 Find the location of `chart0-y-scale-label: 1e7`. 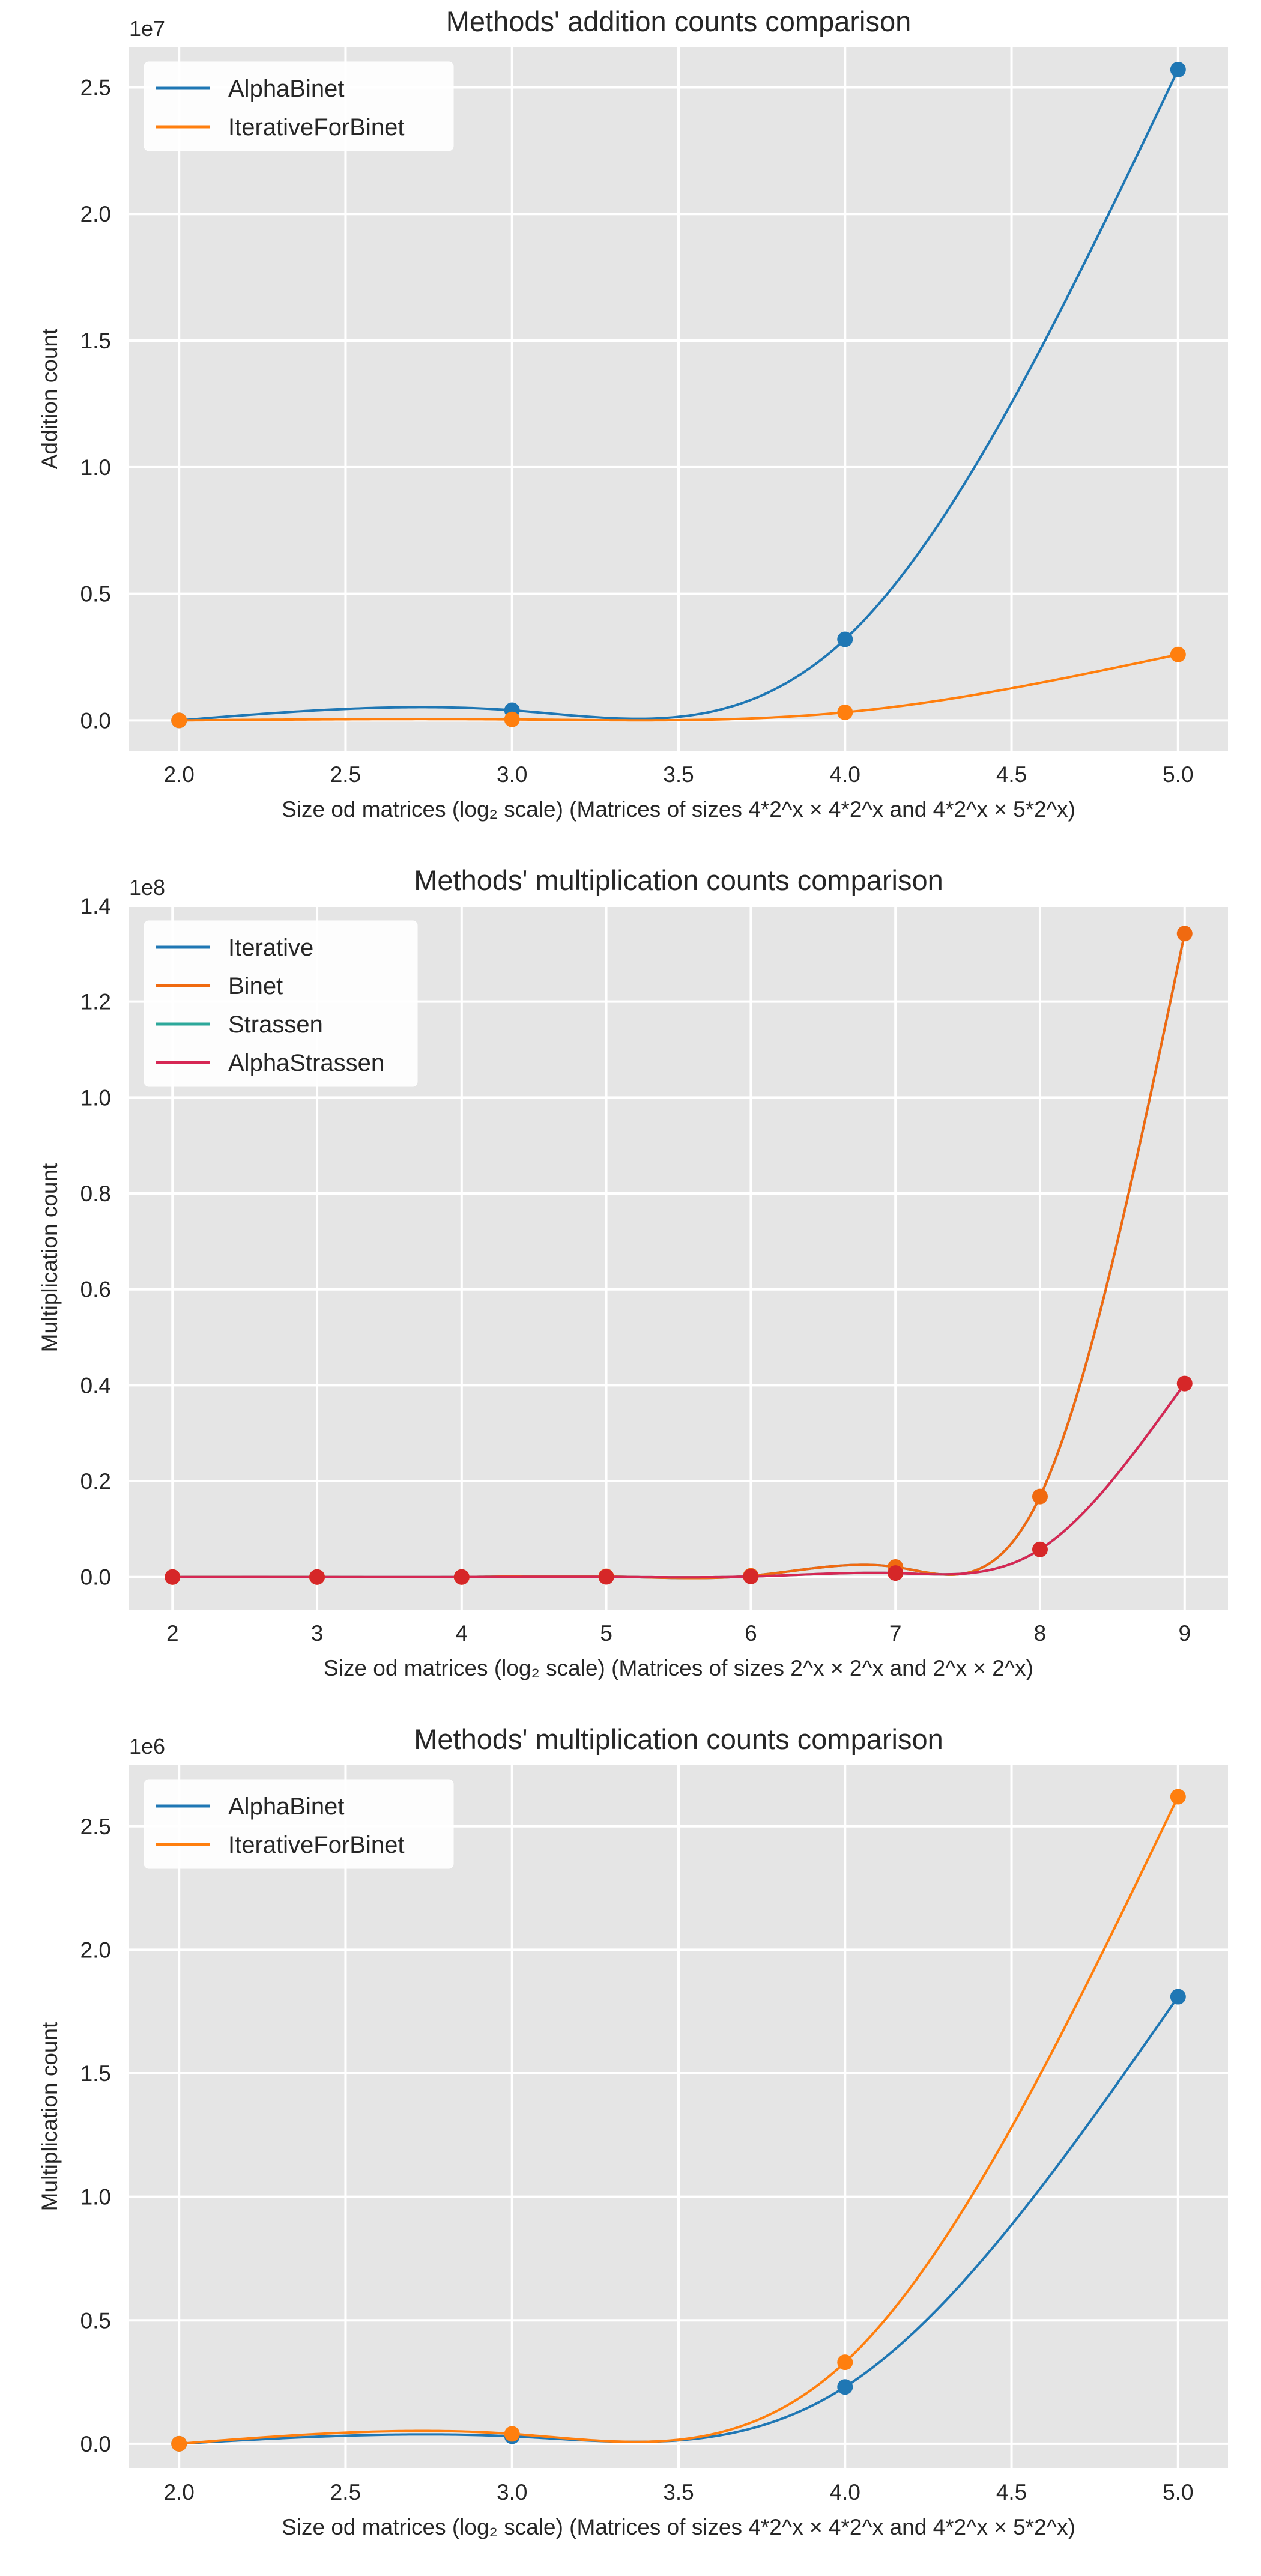

chart0-y-scale-label: 1e7 is located at coordinates (147, 28).